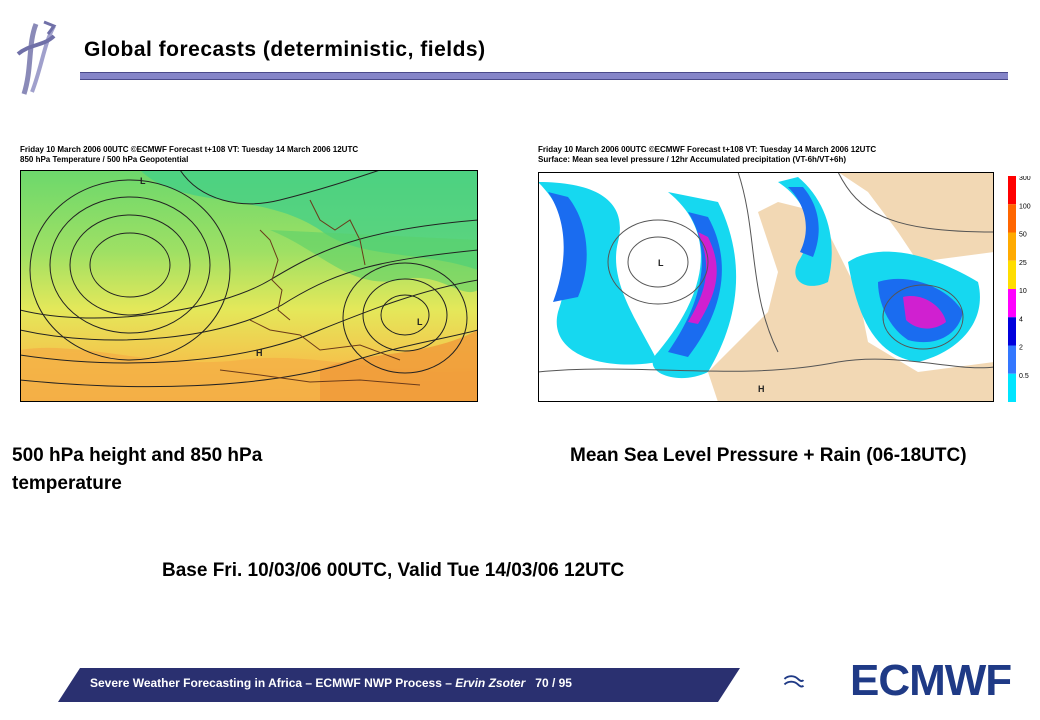 Image resolution: width=1040 pixels, height=720 pixels. What do you see at coordinates (1021, 348) in the screenshot?
I see `legend-label: 2` at bounding box center [1021, 348].